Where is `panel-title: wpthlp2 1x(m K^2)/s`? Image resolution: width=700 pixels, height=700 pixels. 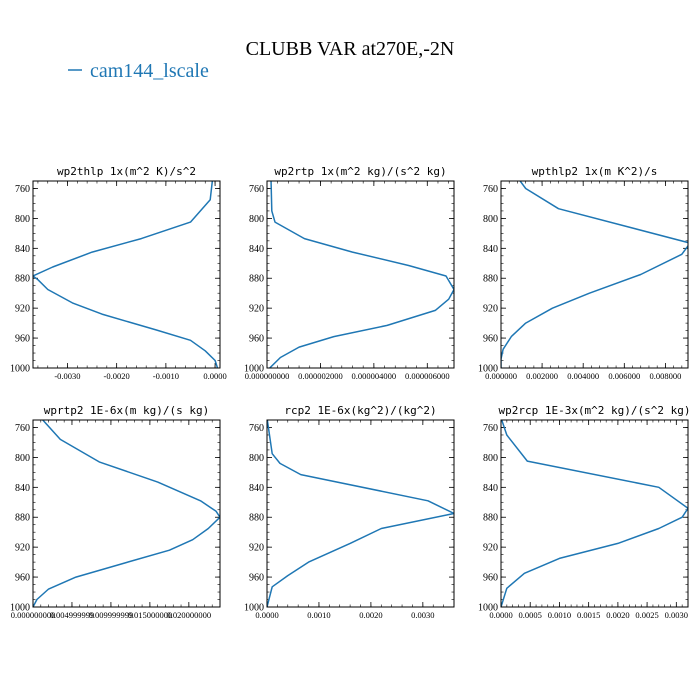 panel-title: wpthlp2 1x(m K^2)/s is located at coordinates (595, 171).